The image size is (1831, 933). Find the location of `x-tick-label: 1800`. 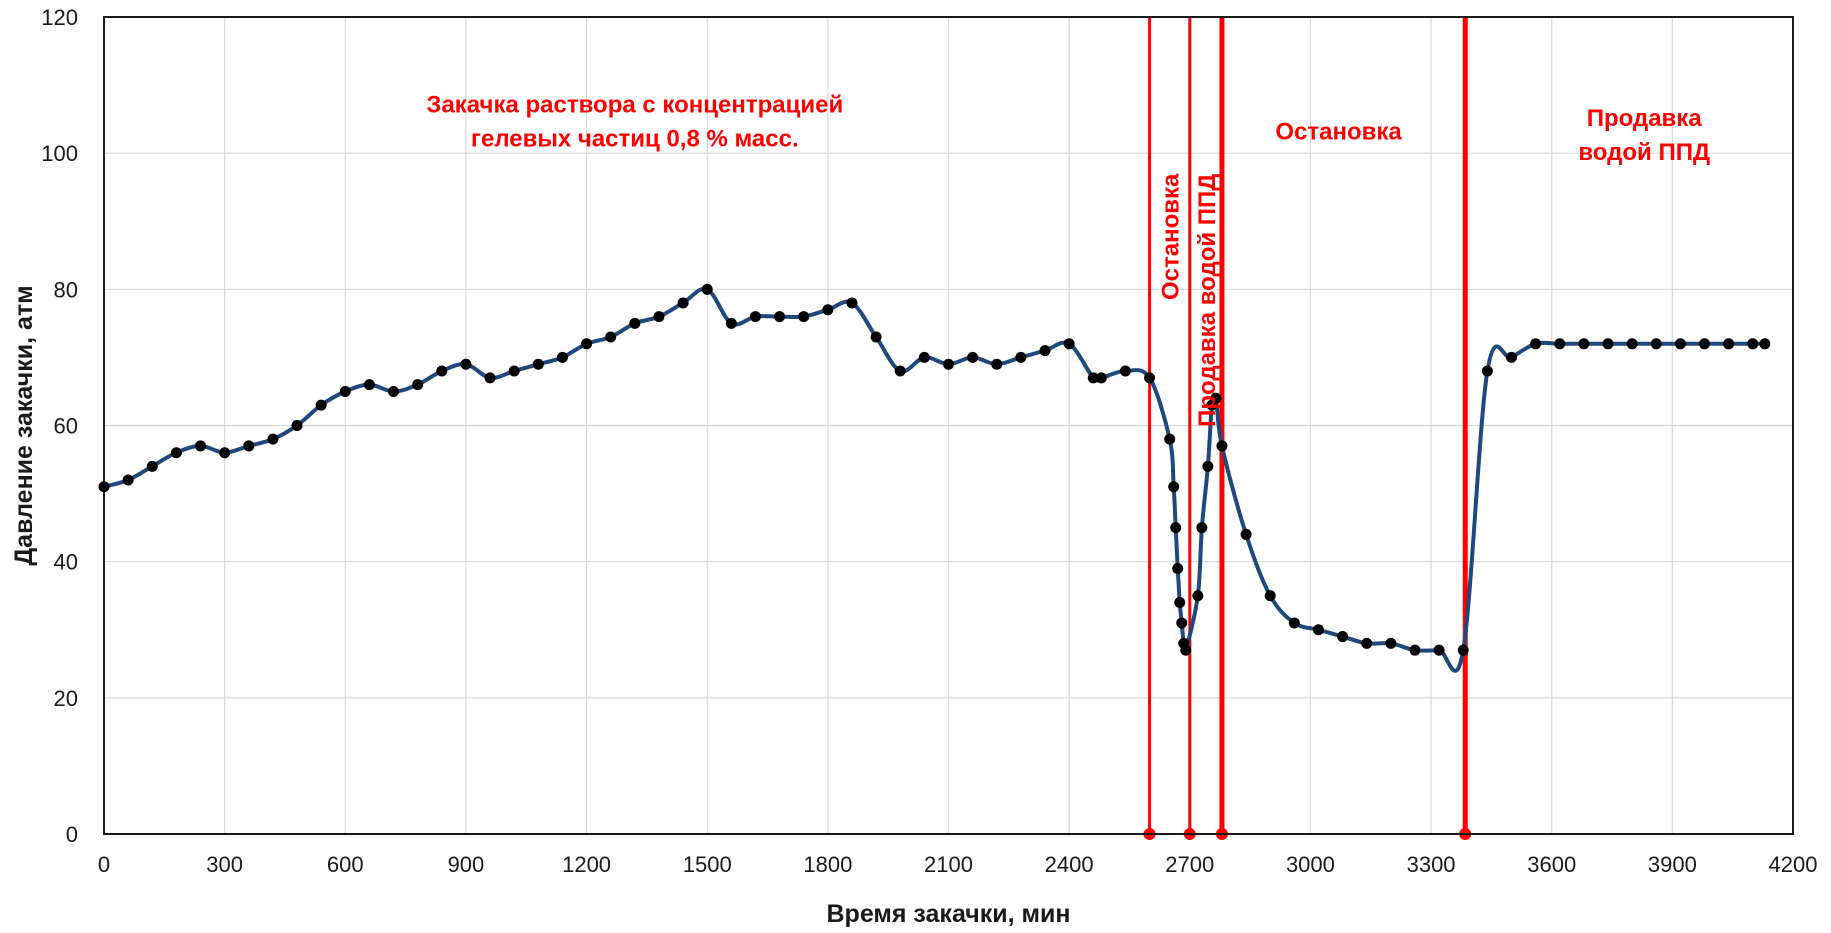

x-tick-label: 1800 is located at coordinates (827, 864).